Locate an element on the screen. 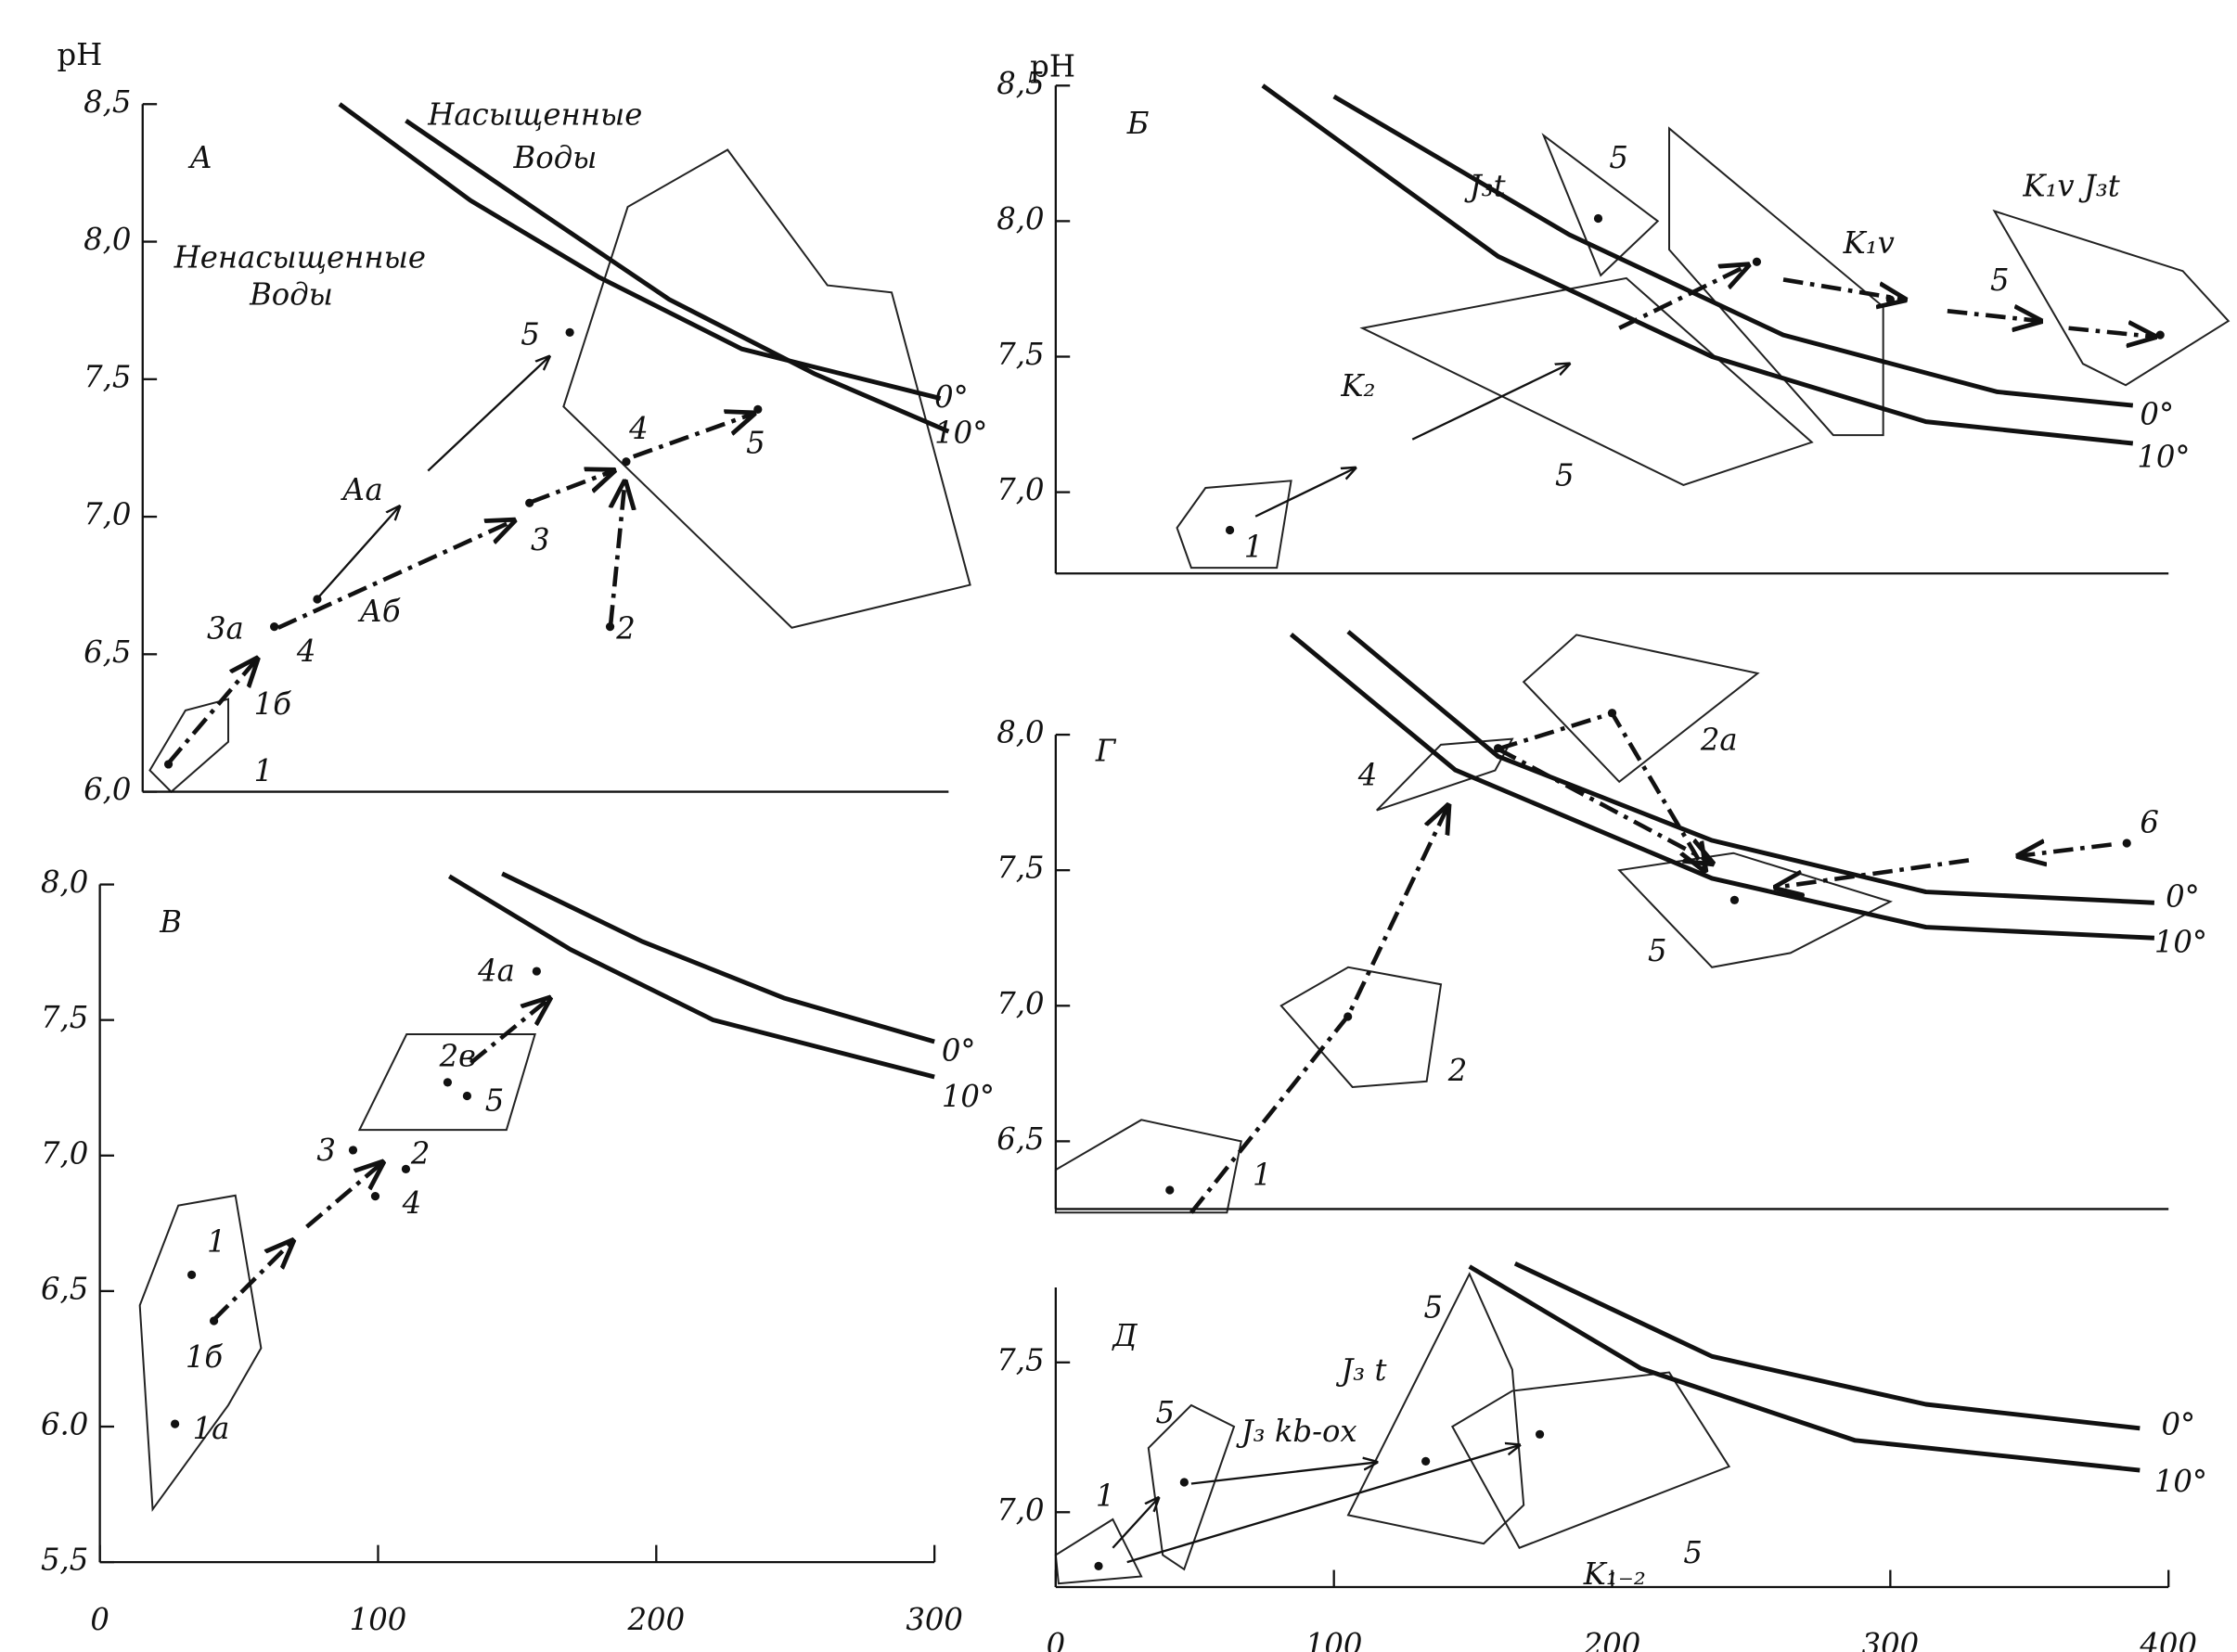 This screenshot has height=1652, width=2237. panel-letter: В is located at coordinates (170, 922).